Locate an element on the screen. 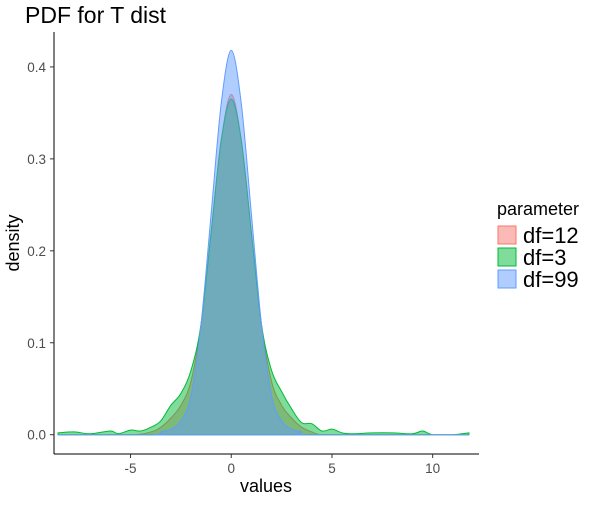  x-axis-title: values is located at coordinates (266, 486).